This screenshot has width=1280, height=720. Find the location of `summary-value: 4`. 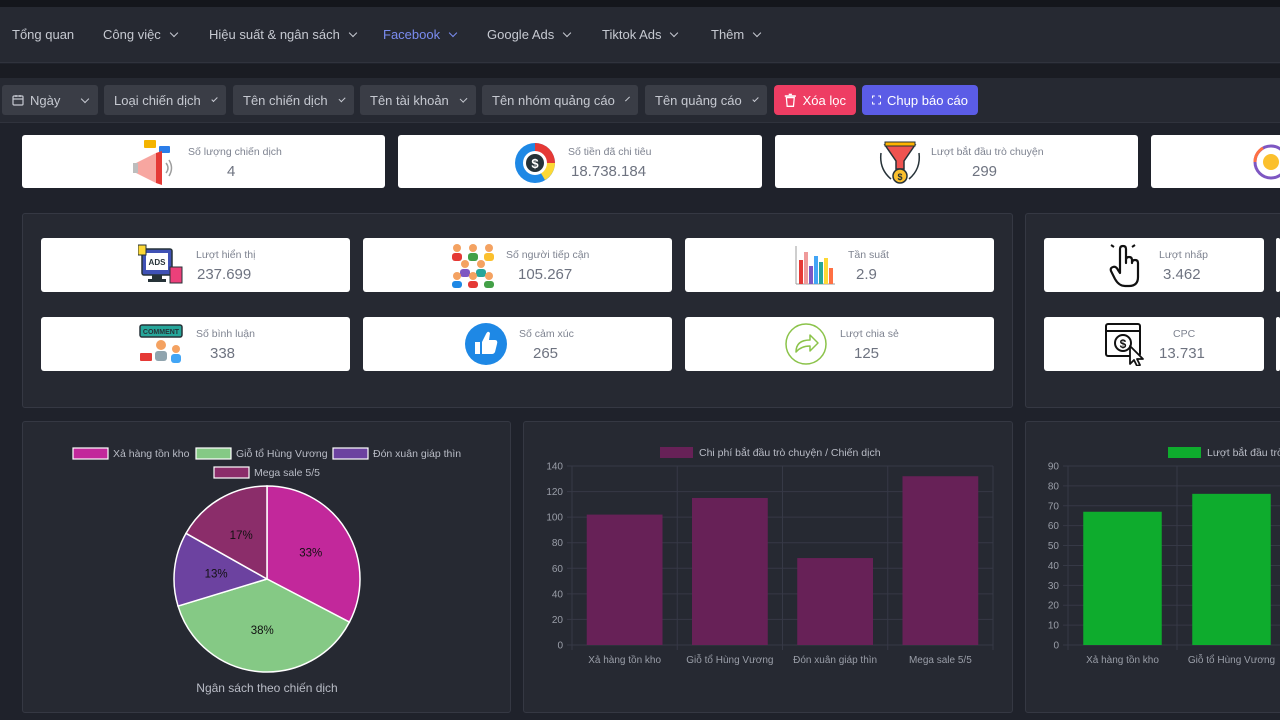

summary-value: 4 is located at coordinates (231, 171).